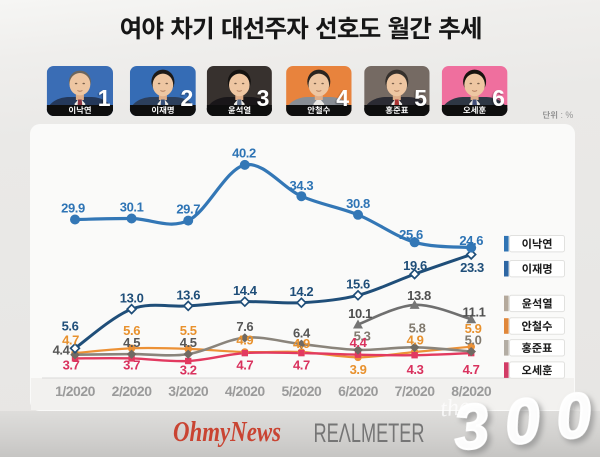 Image resolution: width=600 pixels, height=457 pixels. I want to click on svg-text: 1, so click(104, 98).